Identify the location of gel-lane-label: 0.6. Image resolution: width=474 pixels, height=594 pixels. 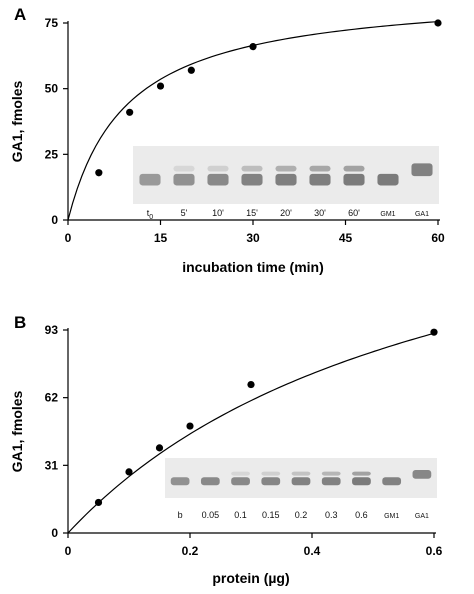
(361, 515).